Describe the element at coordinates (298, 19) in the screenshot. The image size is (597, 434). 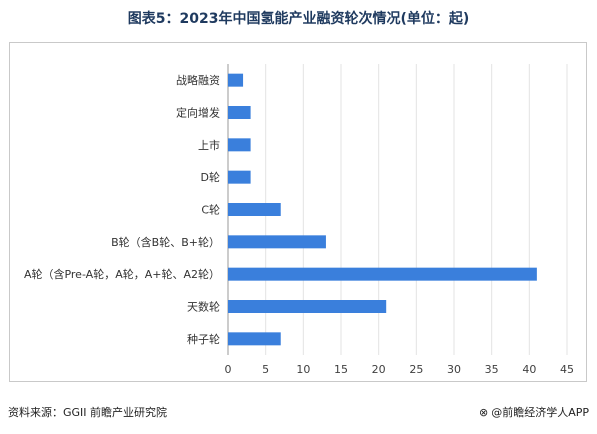
I see `chart-title: 图表5：2023年中国氢能产业融资轮次情况(单位：起)` at that location.